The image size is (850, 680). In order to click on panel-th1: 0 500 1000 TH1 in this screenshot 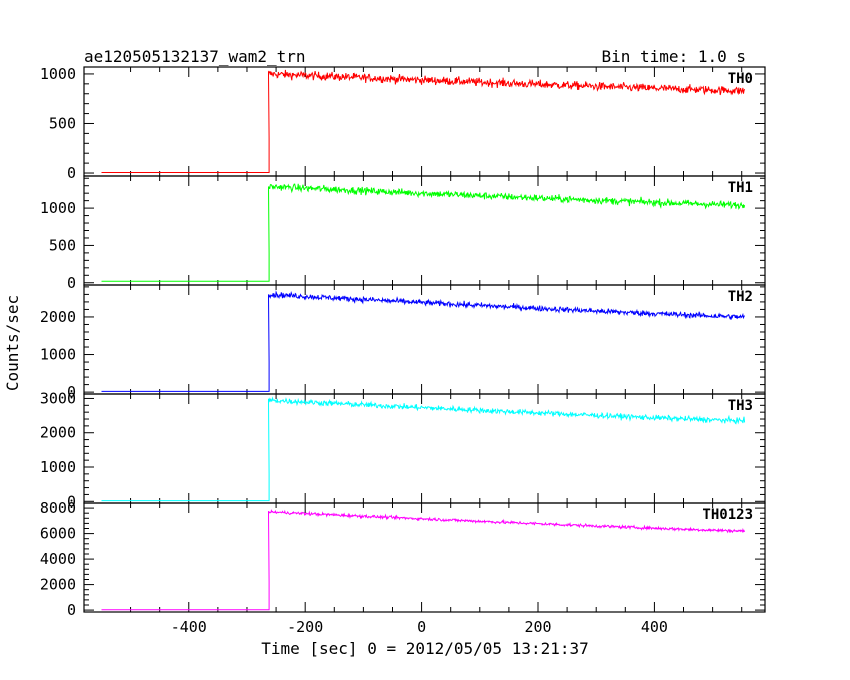, I will do `click(403, 233)`.